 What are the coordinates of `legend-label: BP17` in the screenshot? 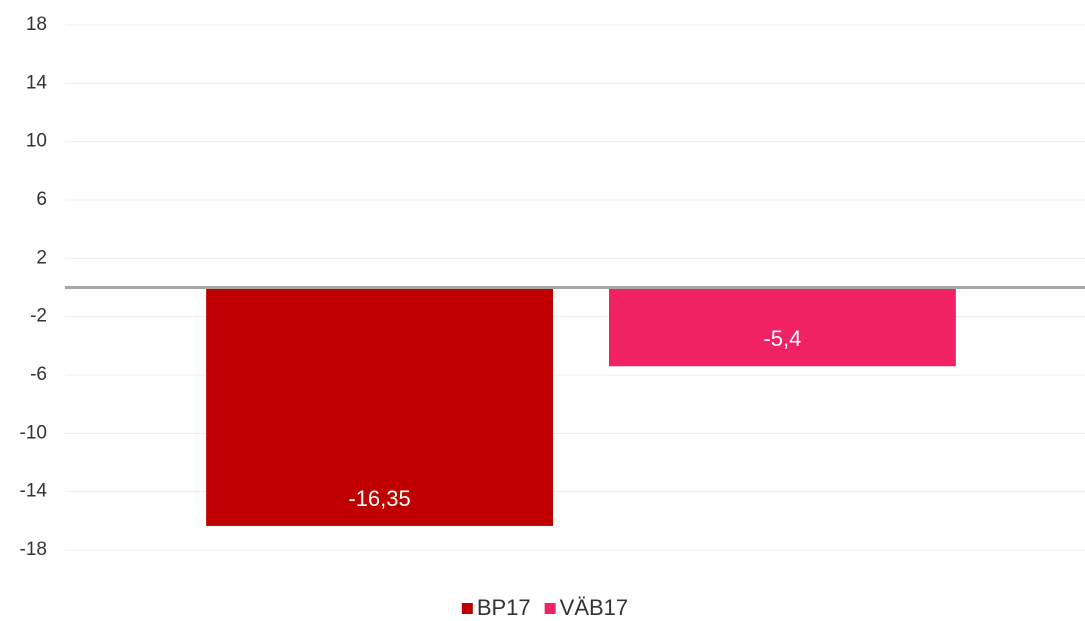 It's located at (504, 607).